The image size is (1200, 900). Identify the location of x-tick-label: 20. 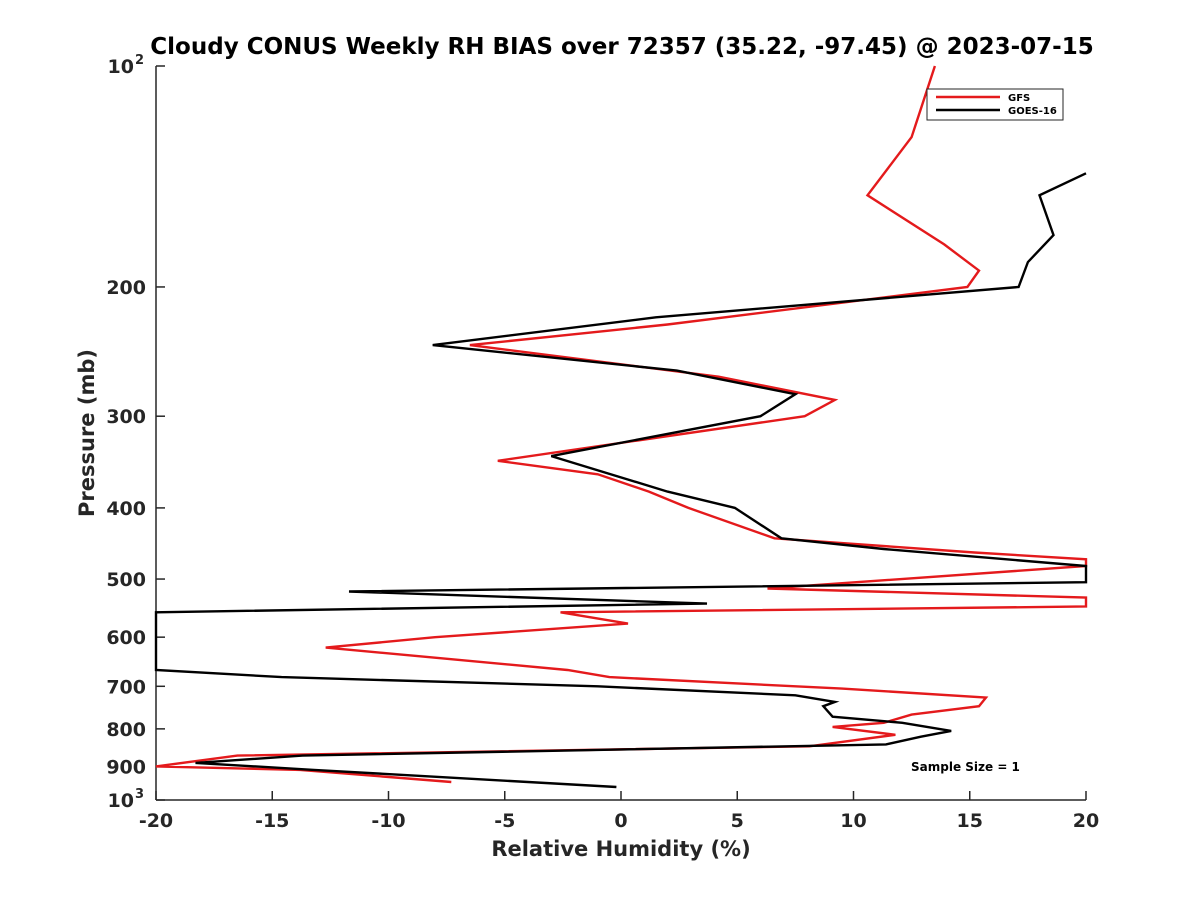
(1086, 821).